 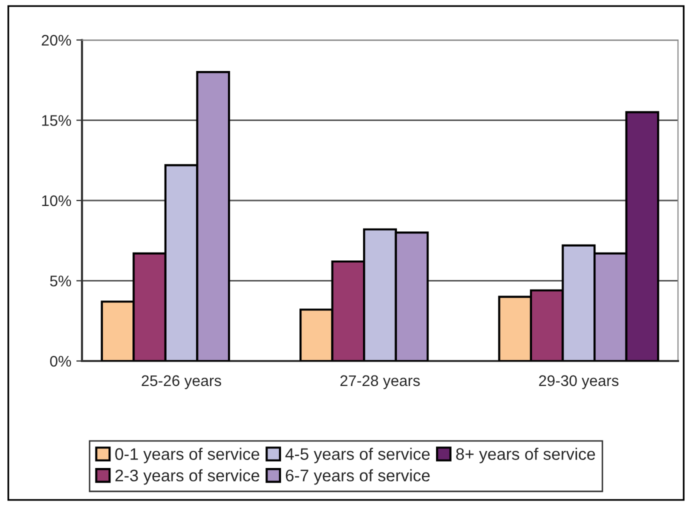 I want to click on x-tick-label: 29-30 years, so click(x=578, y=382).